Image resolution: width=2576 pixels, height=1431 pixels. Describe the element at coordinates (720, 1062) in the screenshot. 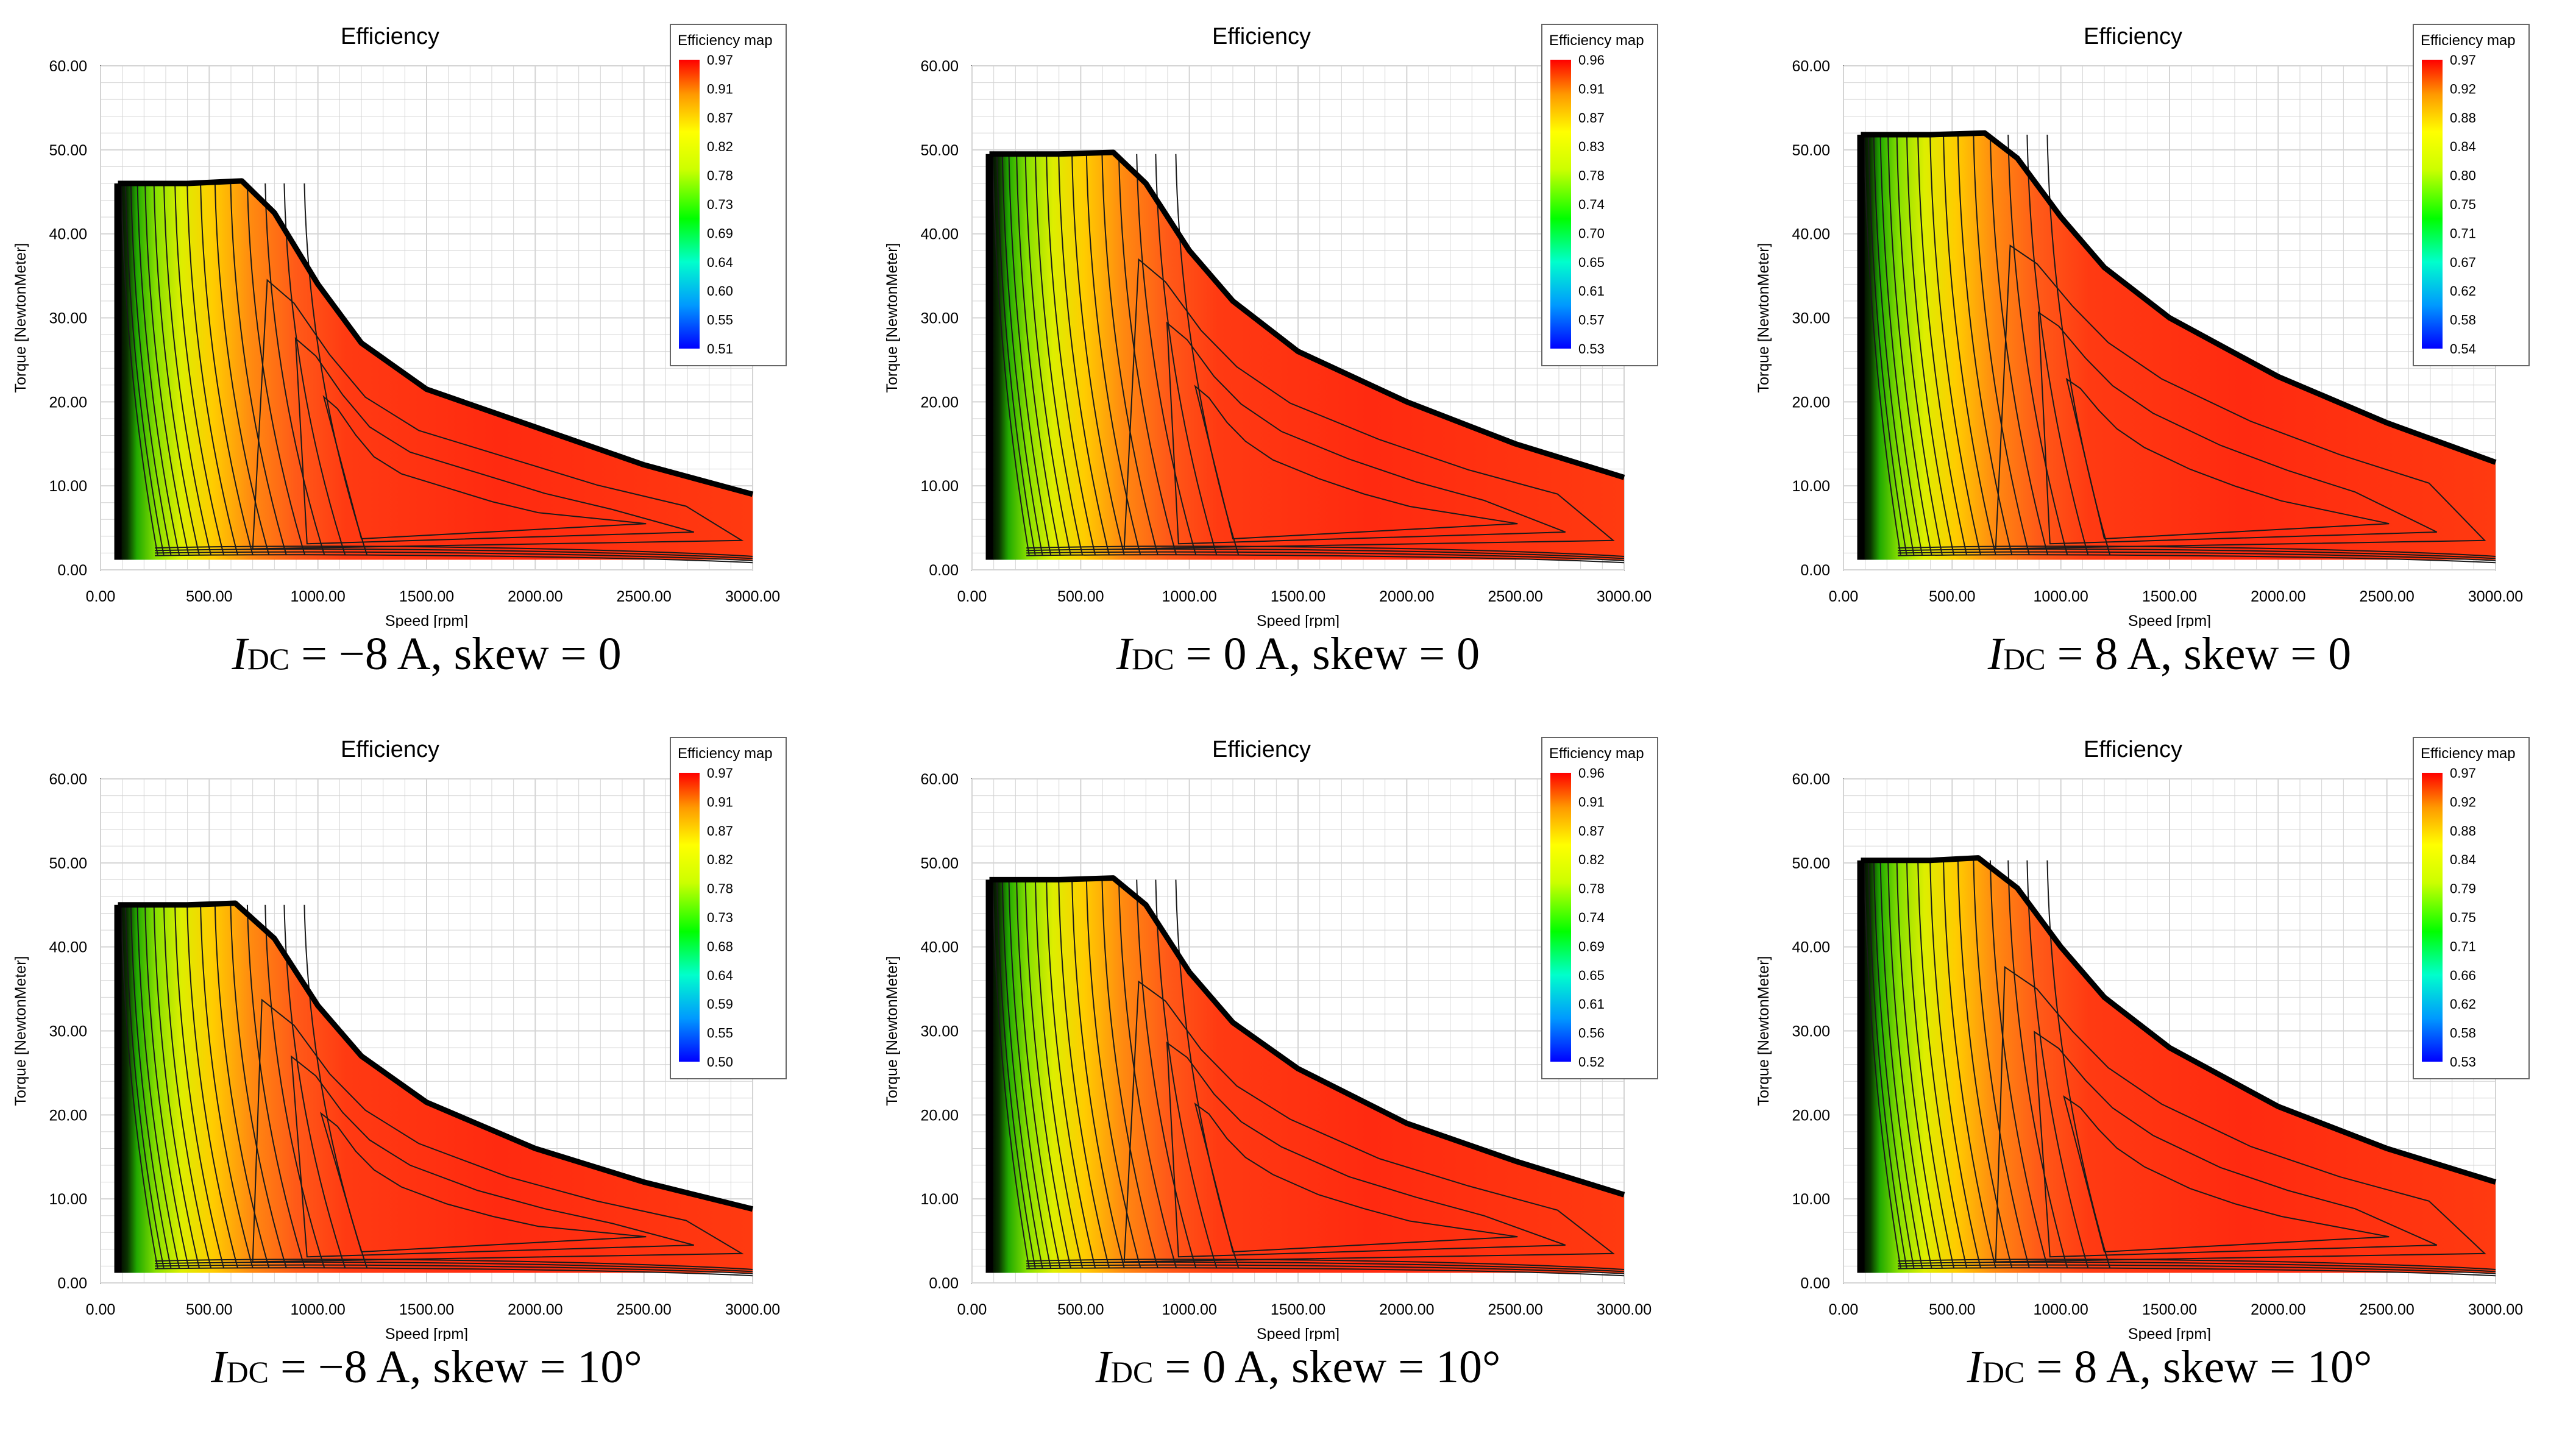

I see `legend-tick: 0.50` at that location.